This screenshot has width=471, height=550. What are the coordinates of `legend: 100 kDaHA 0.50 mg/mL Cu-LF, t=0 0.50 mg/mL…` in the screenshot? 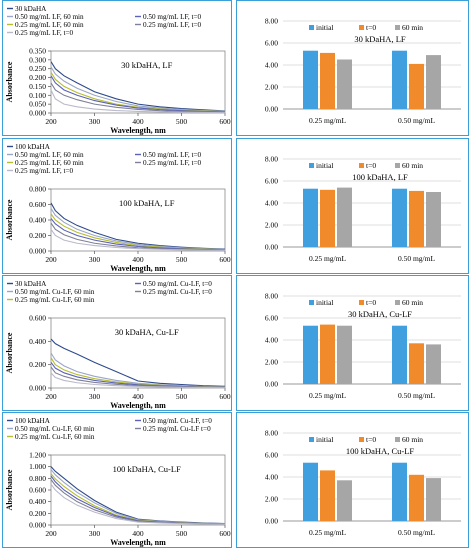 It's located at (109, 429).